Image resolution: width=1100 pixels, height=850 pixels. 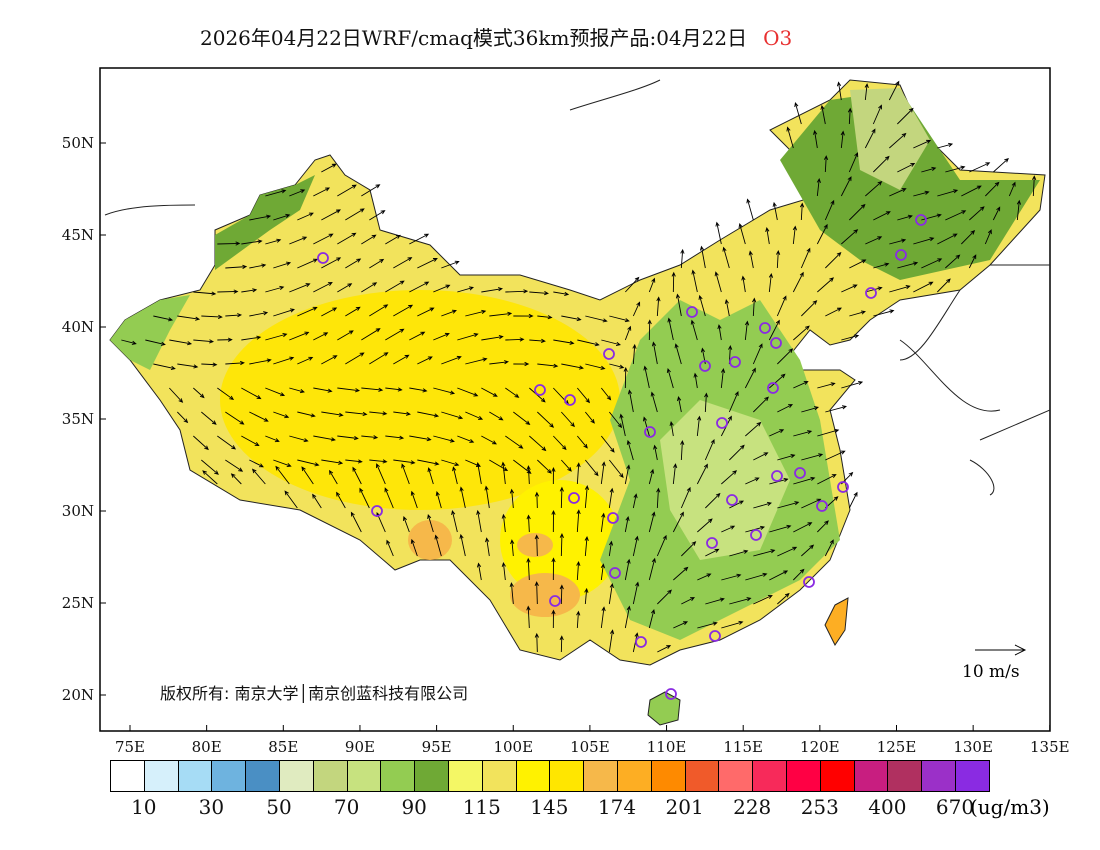 What do you see at coordinates (481, 807) in the screenshot?
I see `colorbar-label: 115` at bounding box center [481, 807].